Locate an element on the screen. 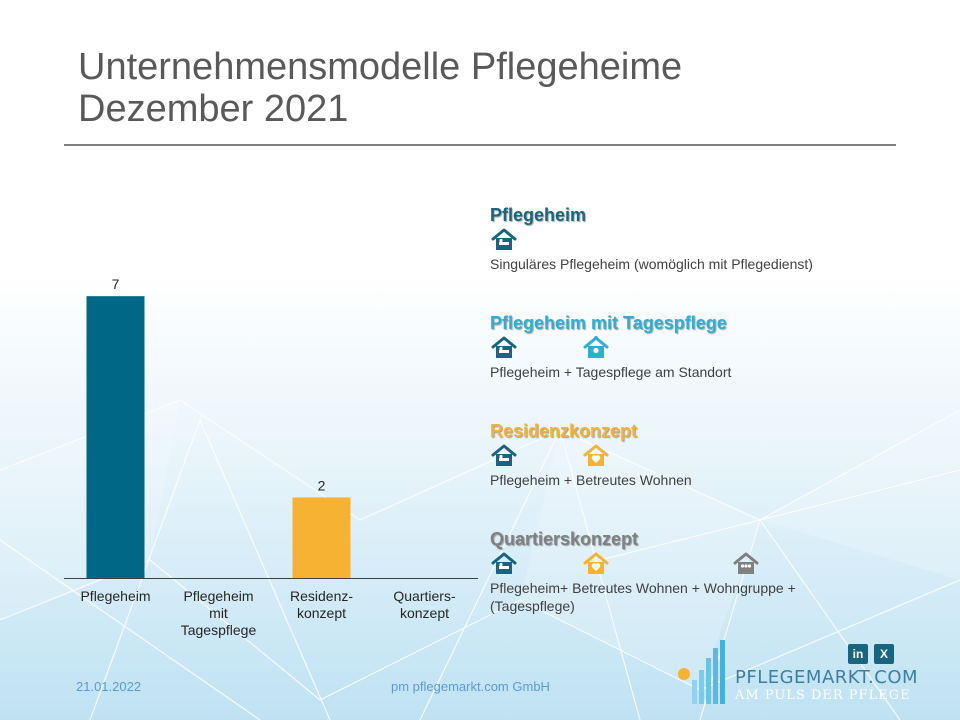 This screenshot has width=960, height=720. tick-label-3-line-2: konzept is located at coordinates (321, 613).